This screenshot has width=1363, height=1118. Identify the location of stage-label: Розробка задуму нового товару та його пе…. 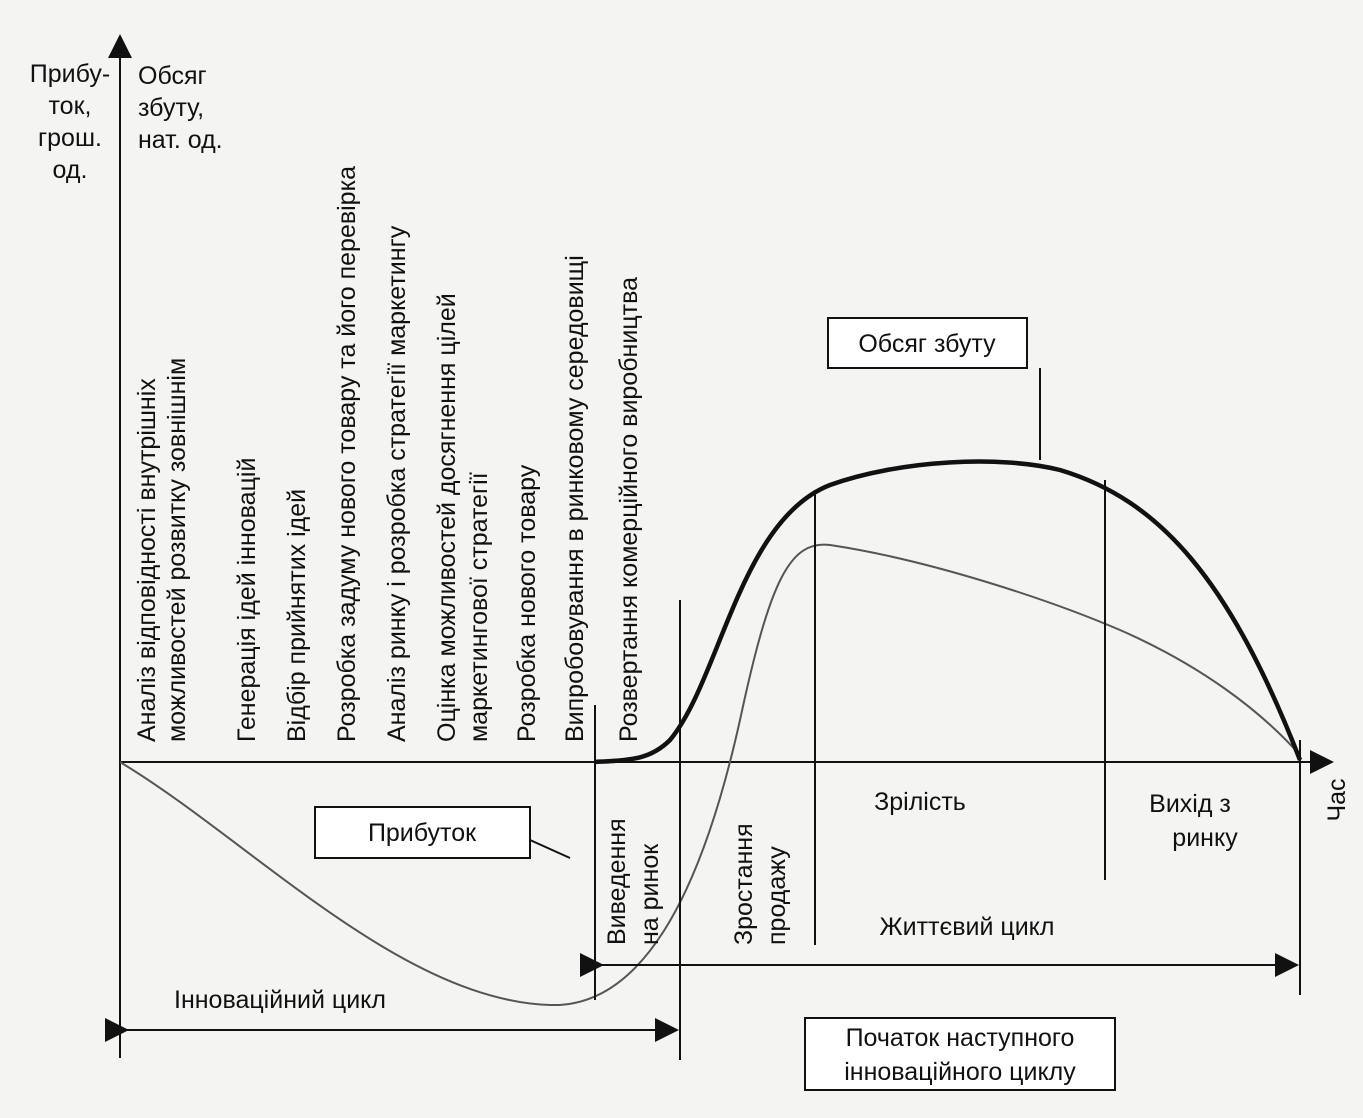
(347, 454).